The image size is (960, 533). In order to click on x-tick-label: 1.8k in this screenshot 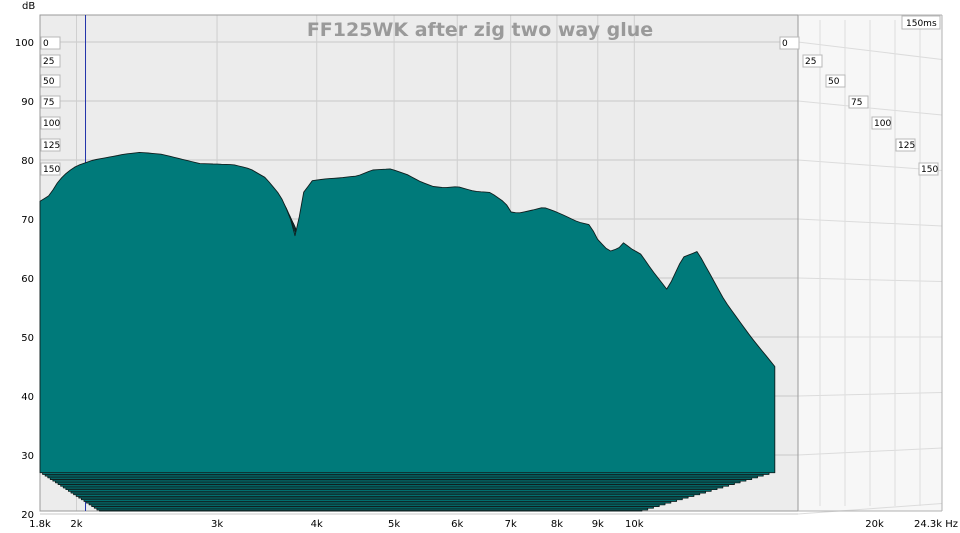, I will do `click(40, 524)`.